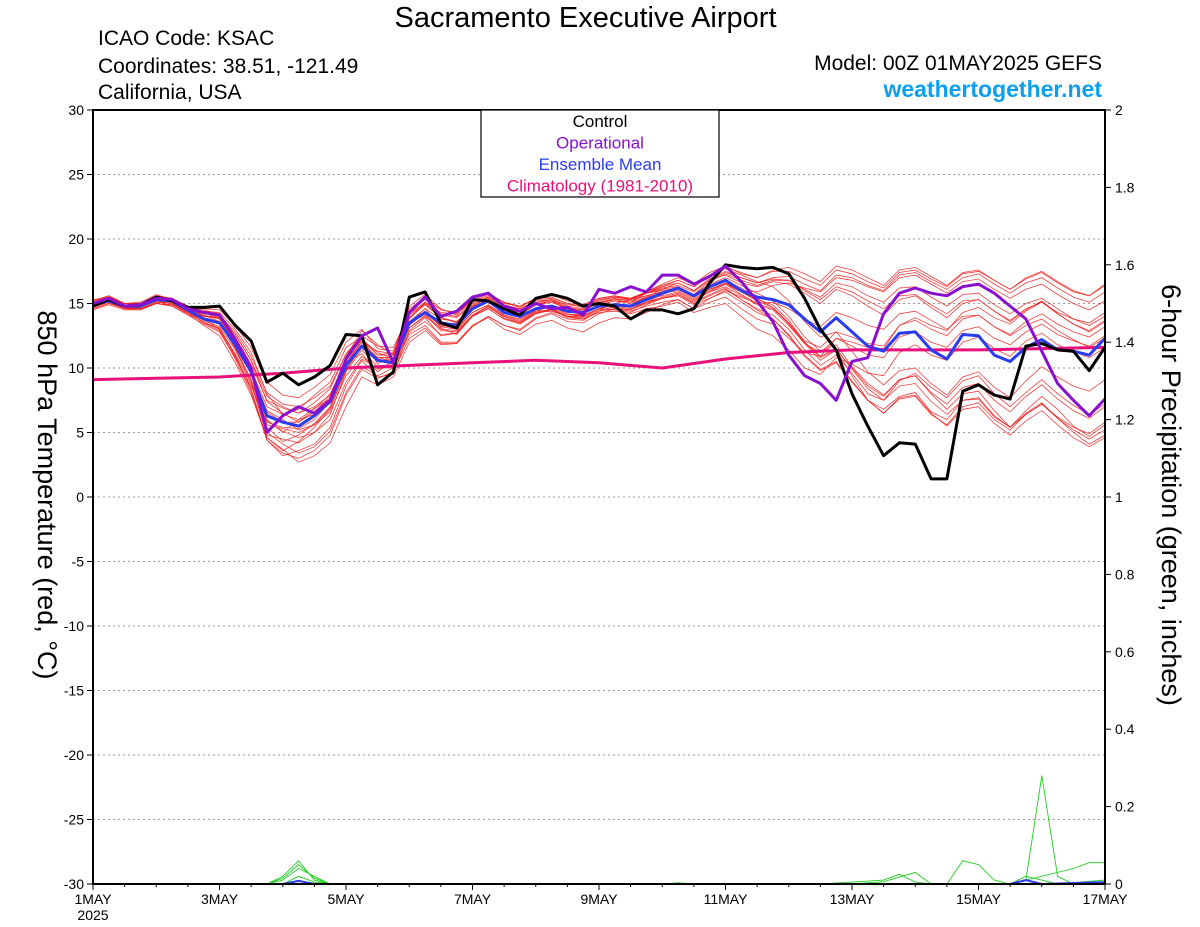 The width and height of the screenshot is (1200, 927). Describe the element at coordinates (47, 495) in the screenshot. I see `y-axis-label: 850 hPa Temperature (red, °C)` at that location.